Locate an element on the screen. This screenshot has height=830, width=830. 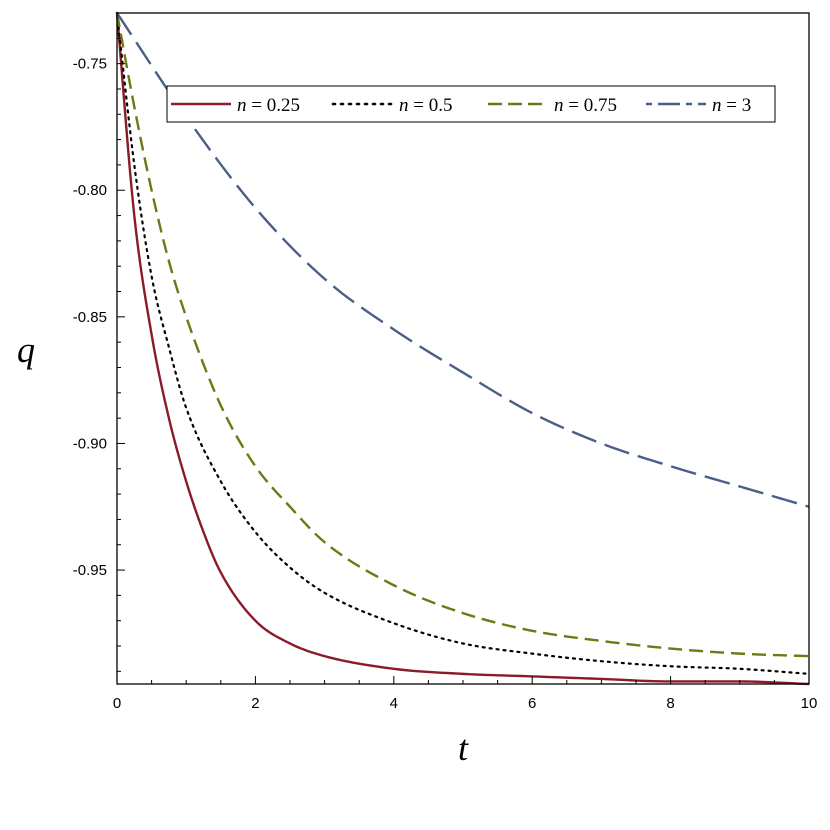
y-axis-title: q is located at coordinates (26, 350).